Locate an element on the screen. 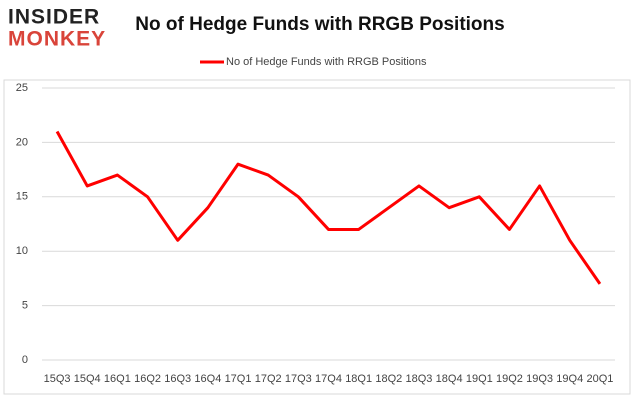  x-tick-label: 17Q3 is located at coordinates (298, 379).